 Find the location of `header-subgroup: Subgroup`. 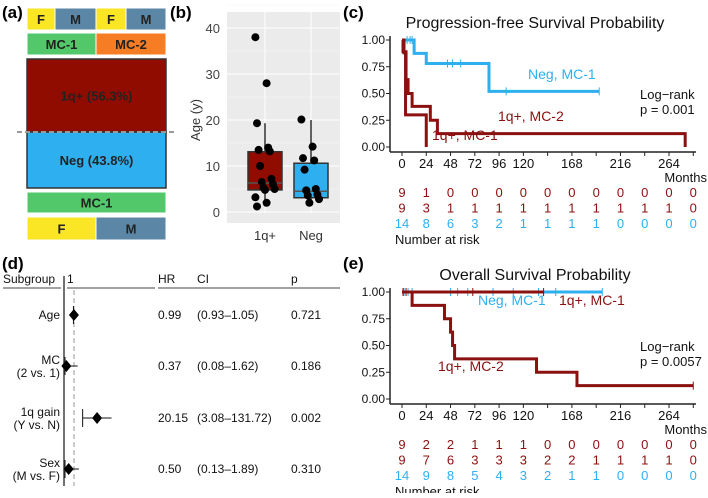

header-subgroup: Subgroup is located at coordinates (29, 279).